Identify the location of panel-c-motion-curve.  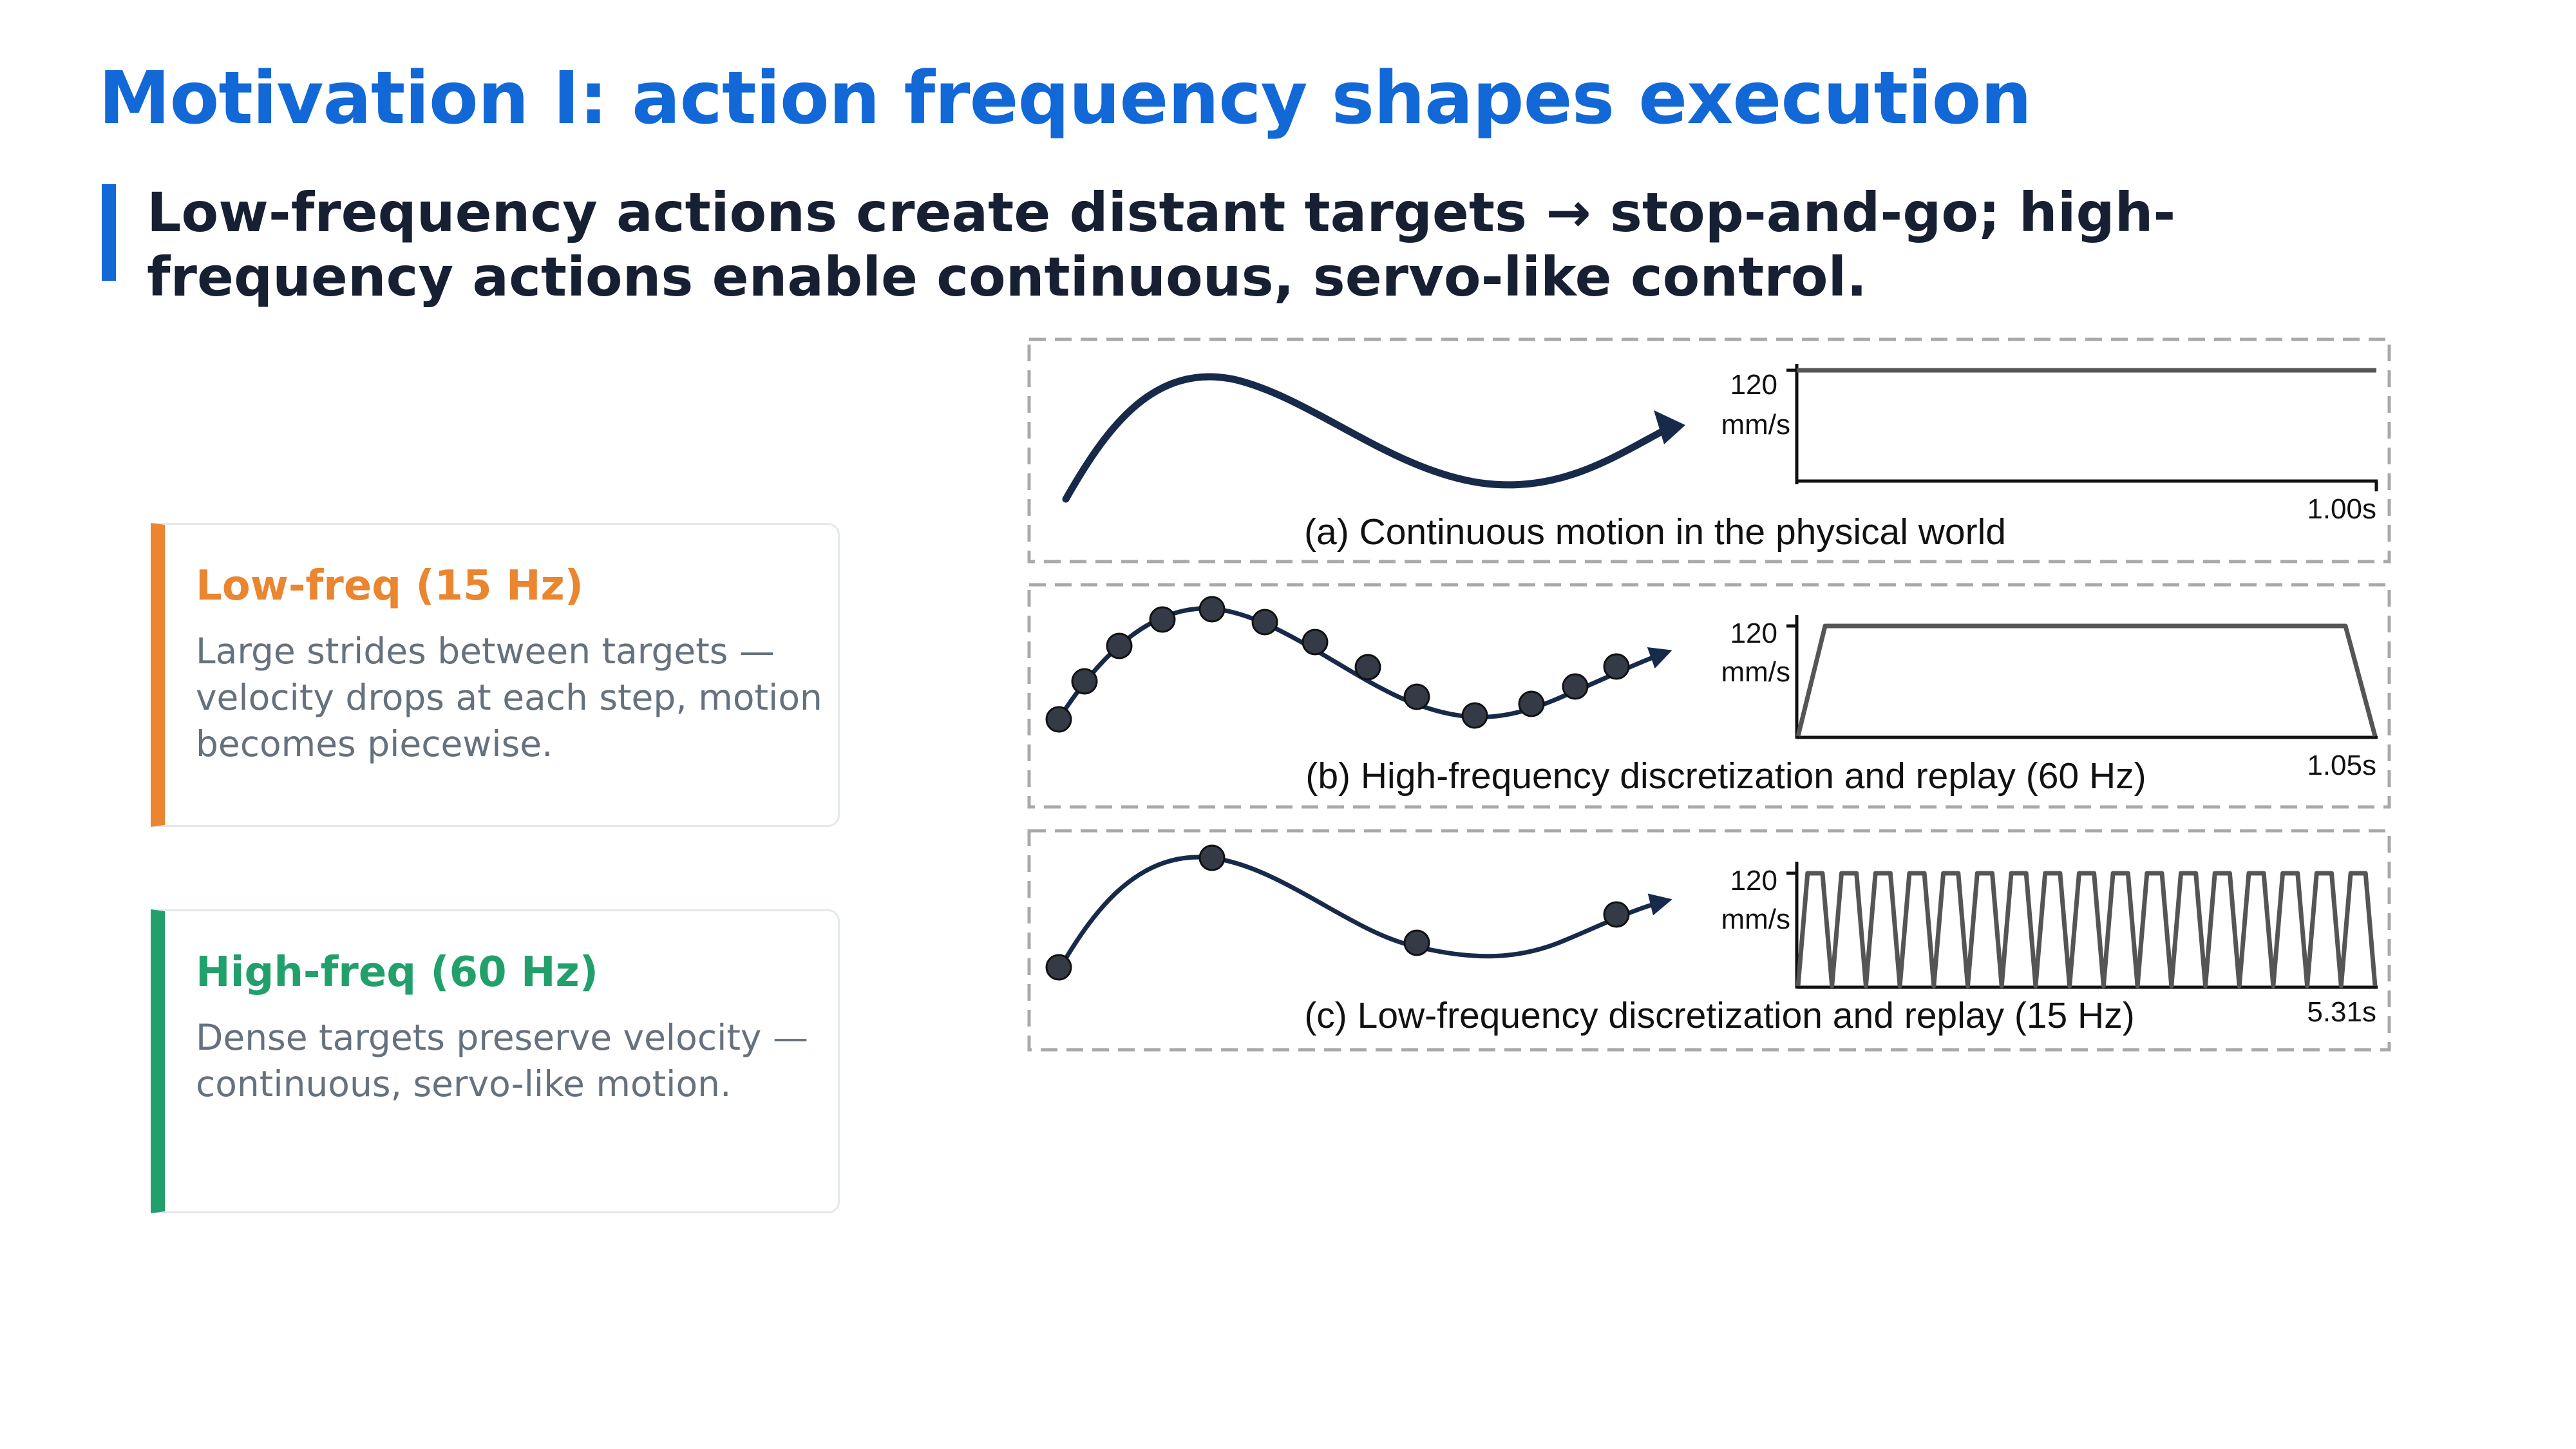
(1364, 913).